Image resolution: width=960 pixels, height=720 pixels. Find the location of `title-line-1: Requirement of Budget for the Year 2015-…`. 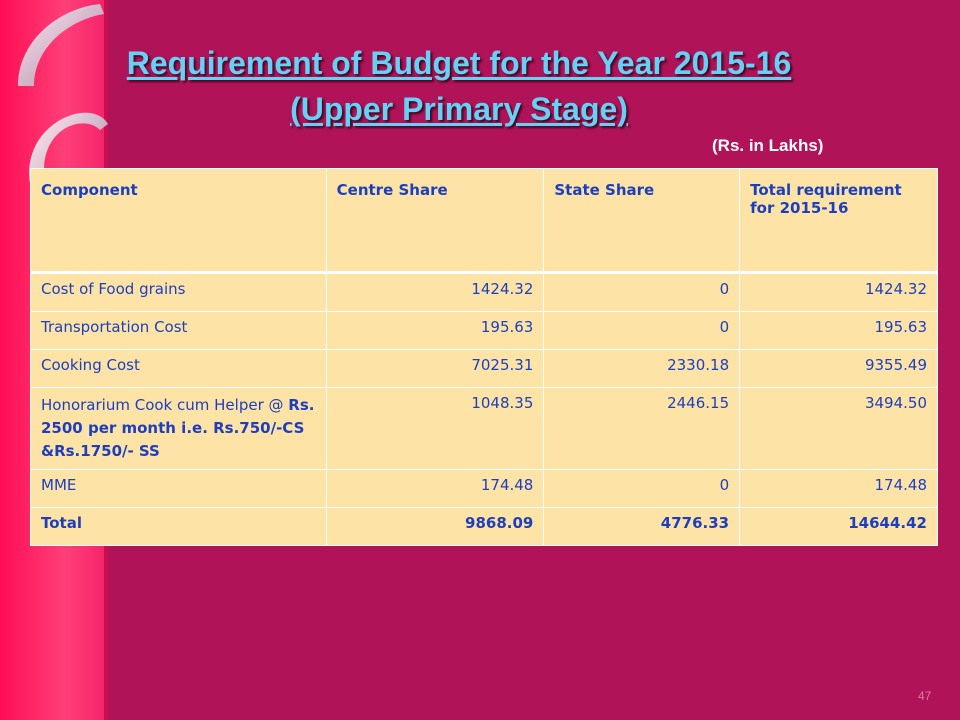

title-line-1: Requirement of Budget for the Year 2015-… is located at coordinates (459, 63).